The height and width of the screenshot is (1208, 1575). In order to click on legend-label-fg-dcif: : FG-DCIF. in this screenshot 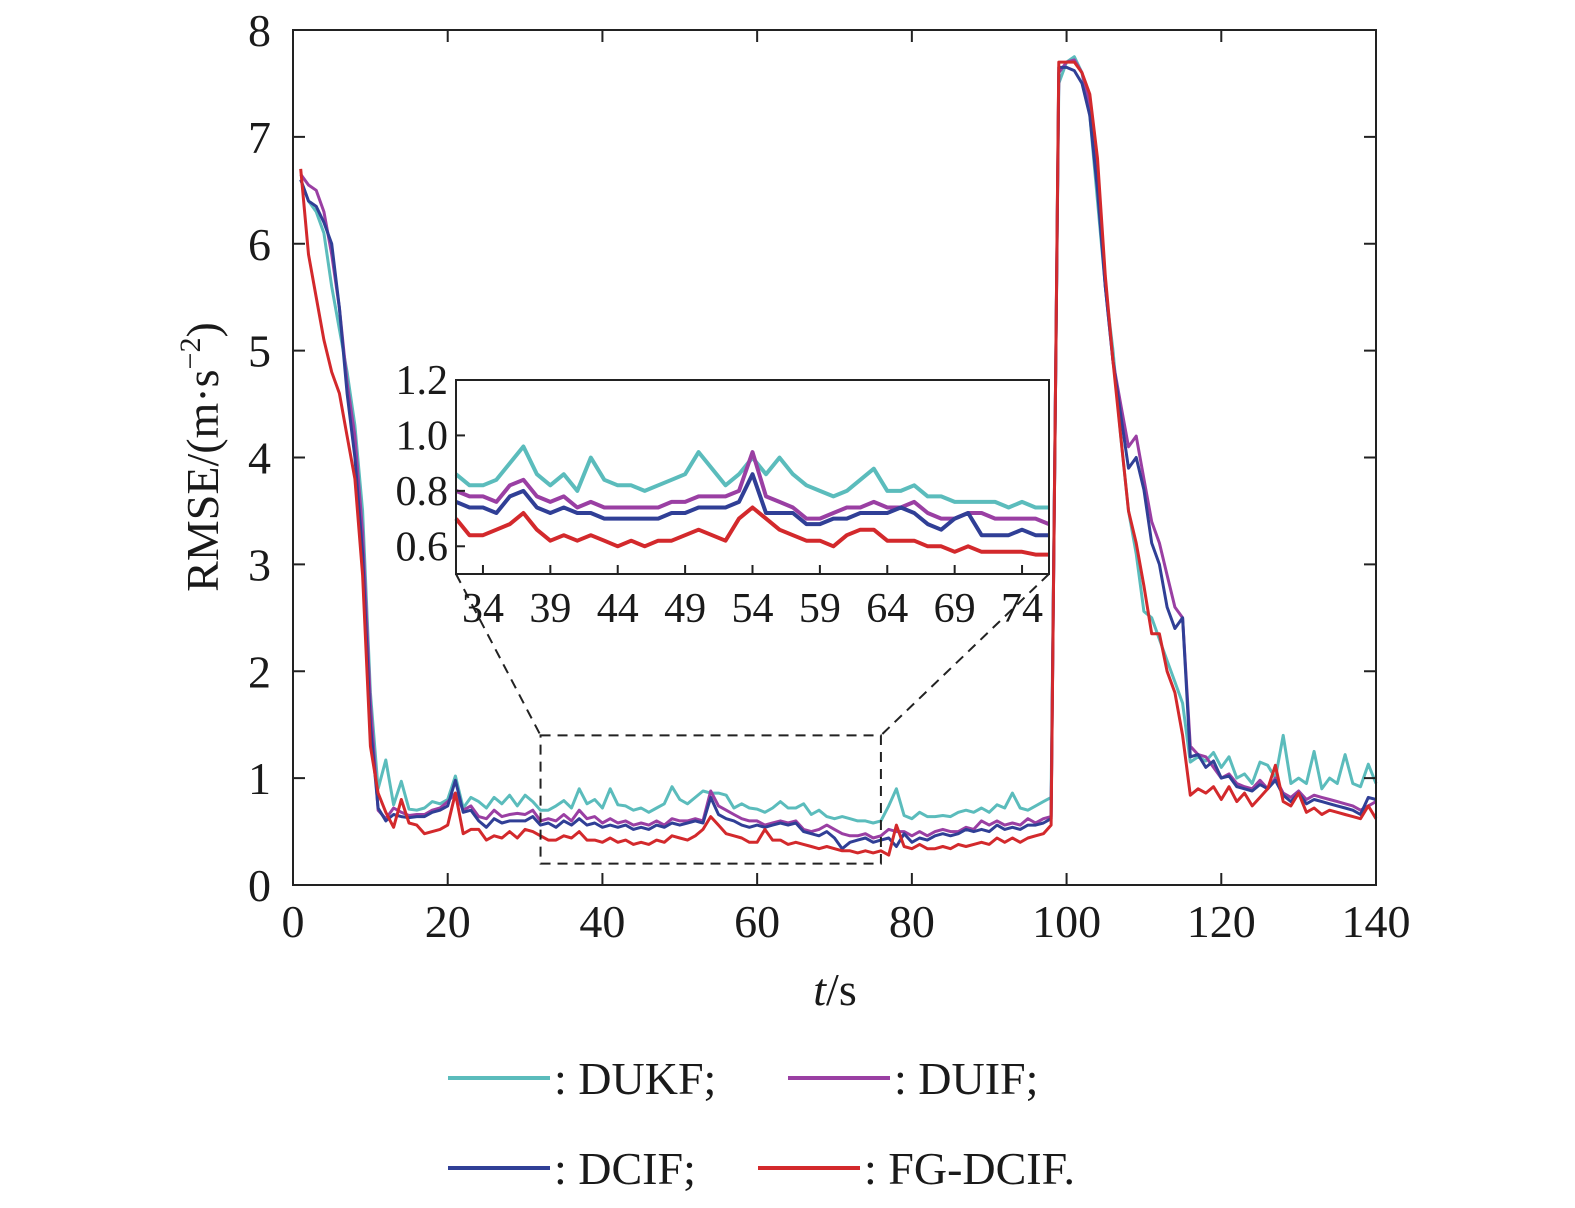, I will do `click(969, 1168)`.